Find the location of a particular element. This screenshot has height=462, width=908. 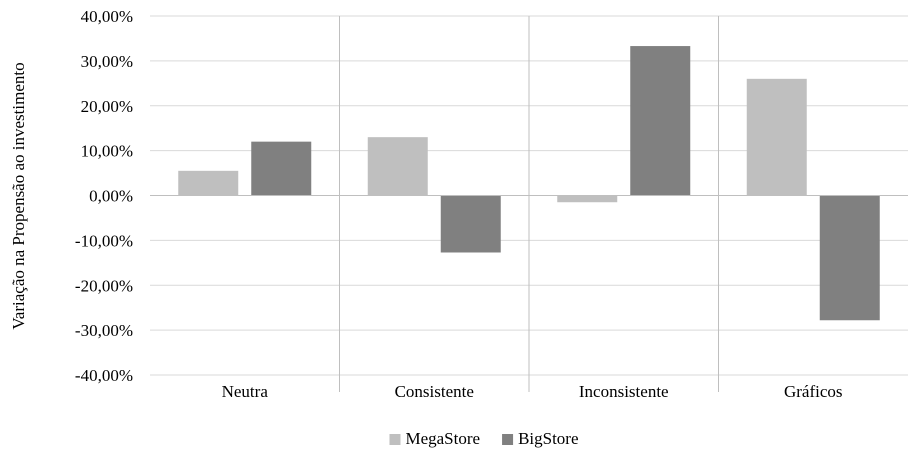

y-tick-label: 20,00% is located at coordinates (107, 106).